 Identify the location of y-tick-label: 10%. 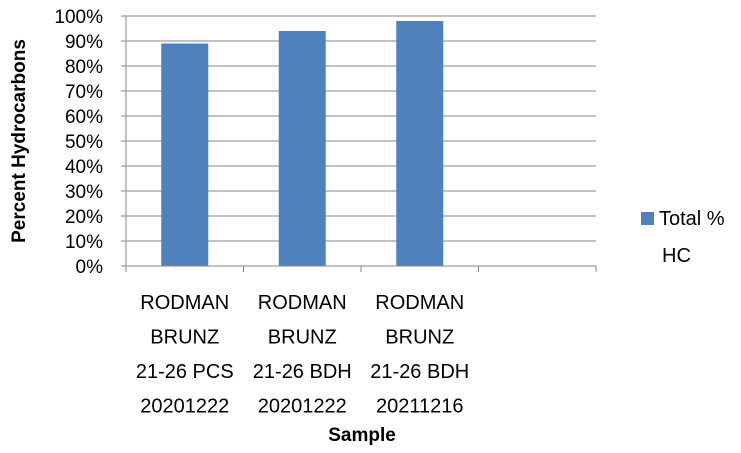
(84, 242).